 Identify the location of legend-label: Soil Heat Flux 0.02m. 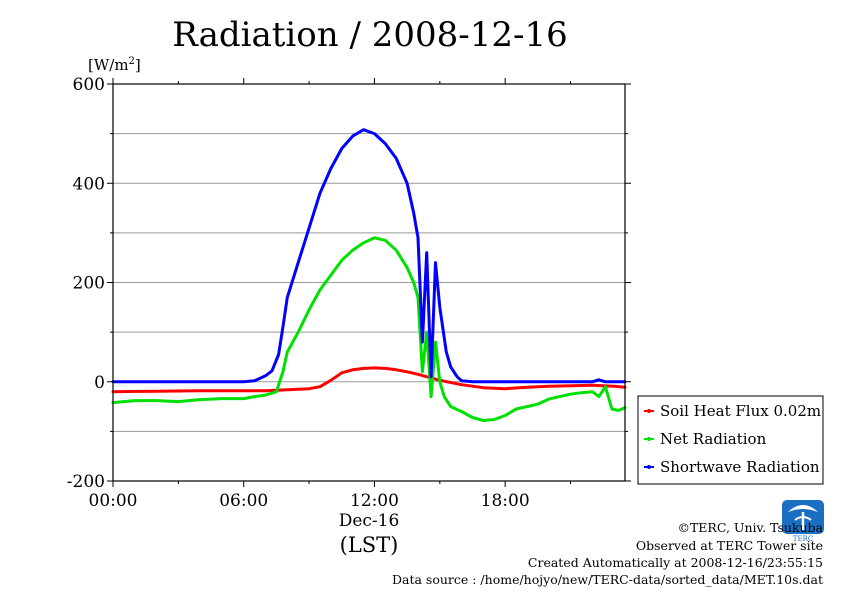
(740, 411).